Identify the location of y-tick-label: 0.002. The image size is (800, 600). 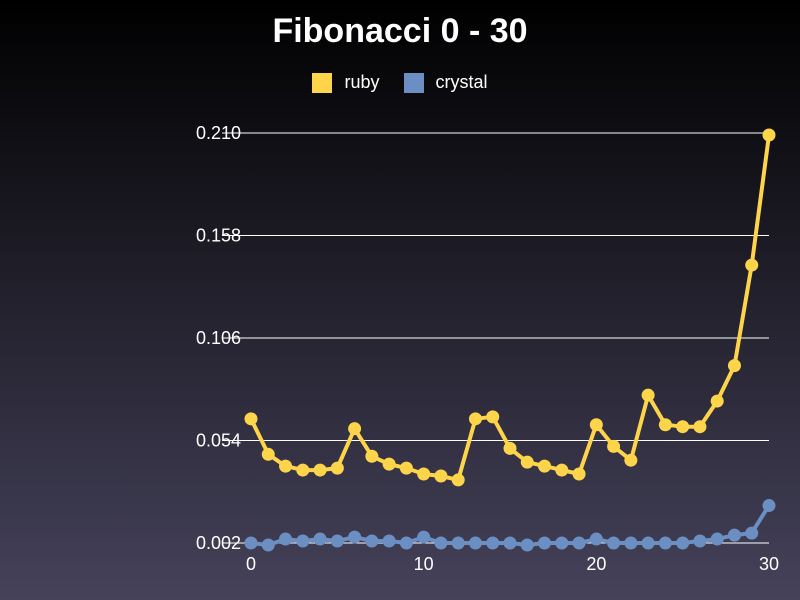
(218, 543).